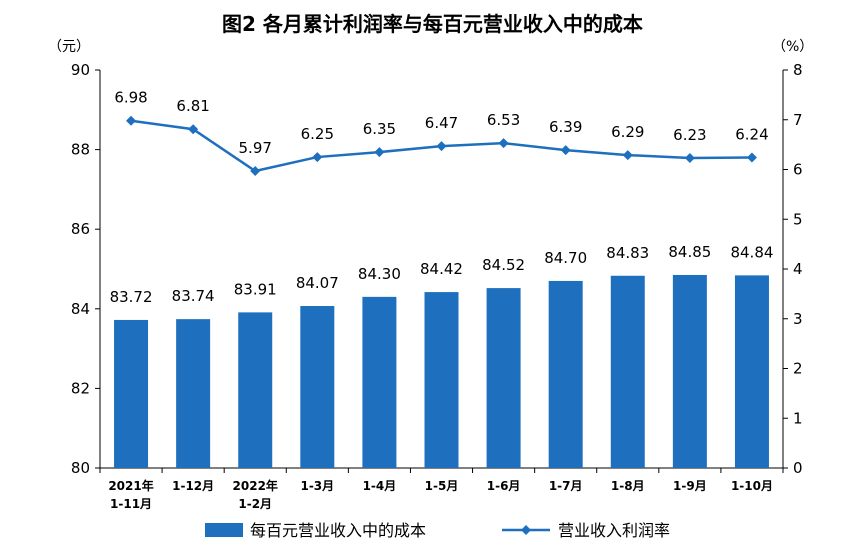 This screenshot has width=865, height=551. I want to click on right-tick-label: 6, so click(798, 170).